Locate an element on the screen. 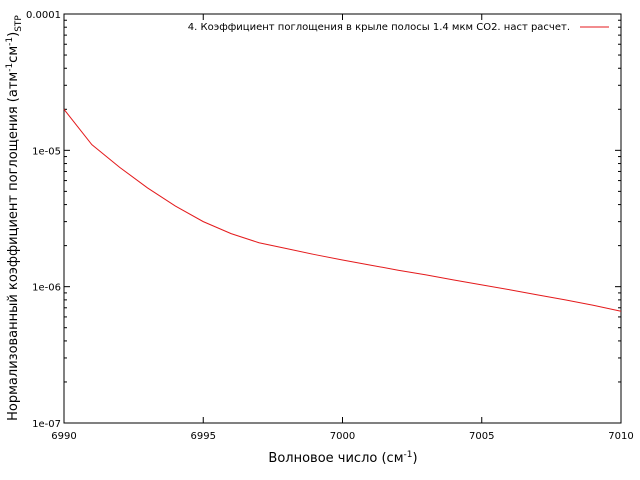  y-tick-label: 1e-07 is located at coordinates (46, 424).